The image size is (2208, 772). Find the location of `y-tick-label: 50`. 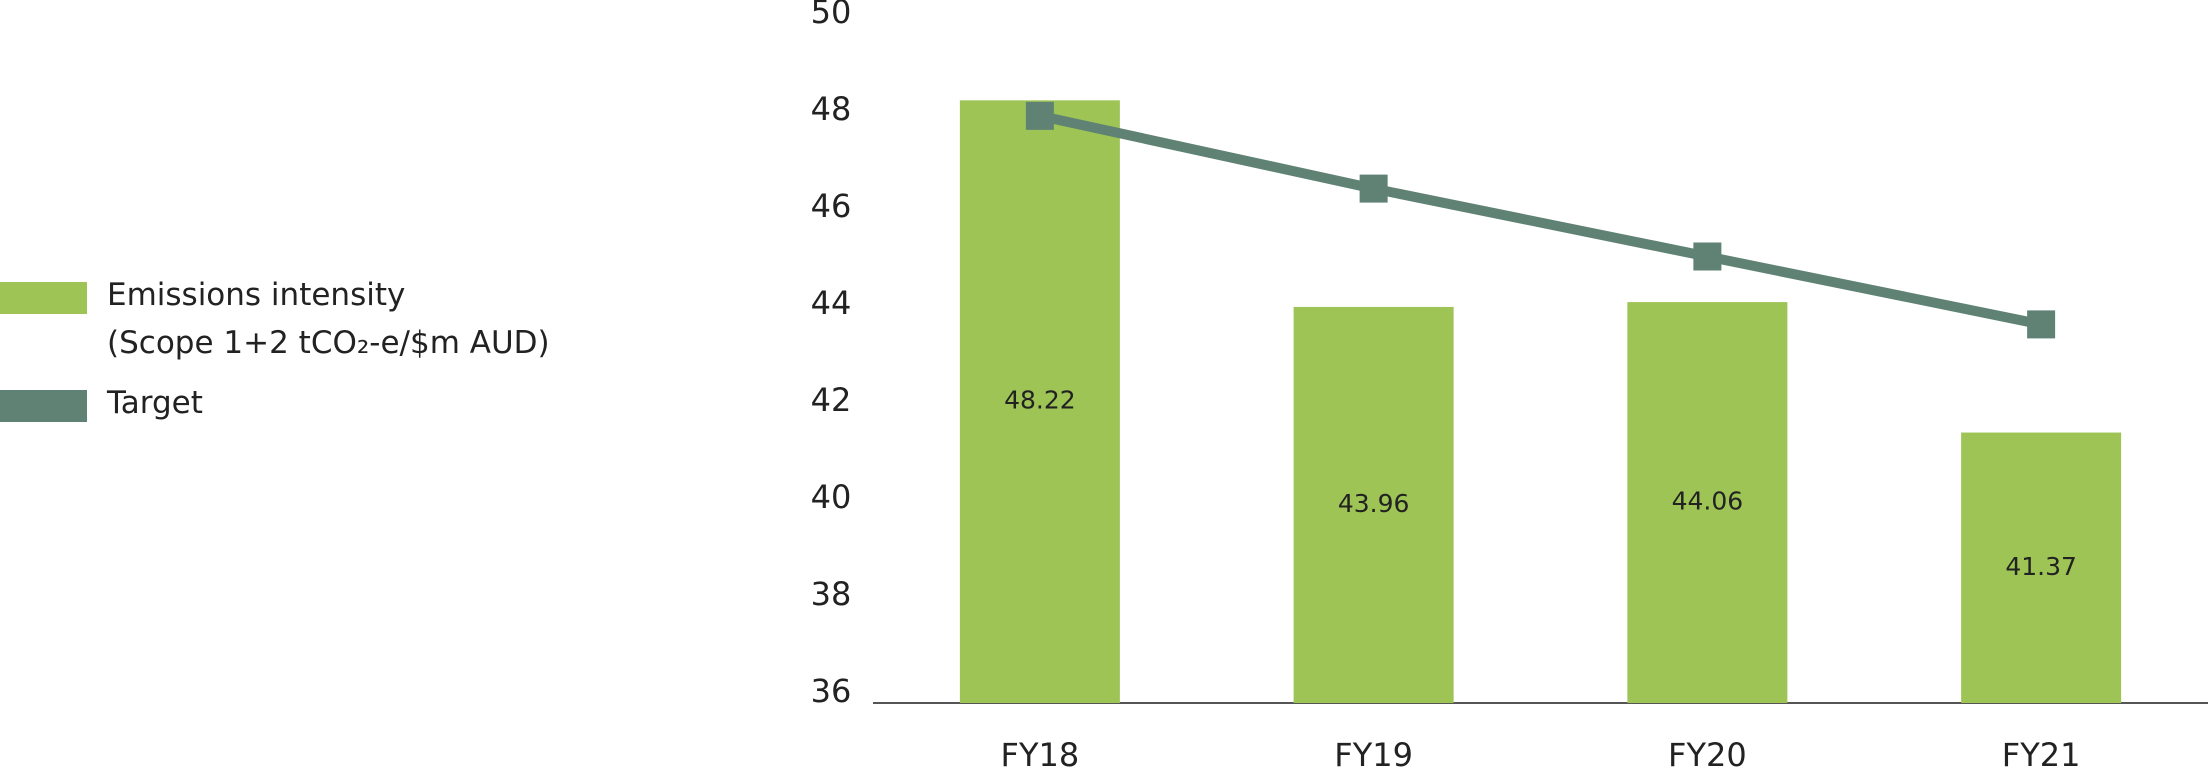

y-tick-label: 50 is located at coordinates (831, 15).